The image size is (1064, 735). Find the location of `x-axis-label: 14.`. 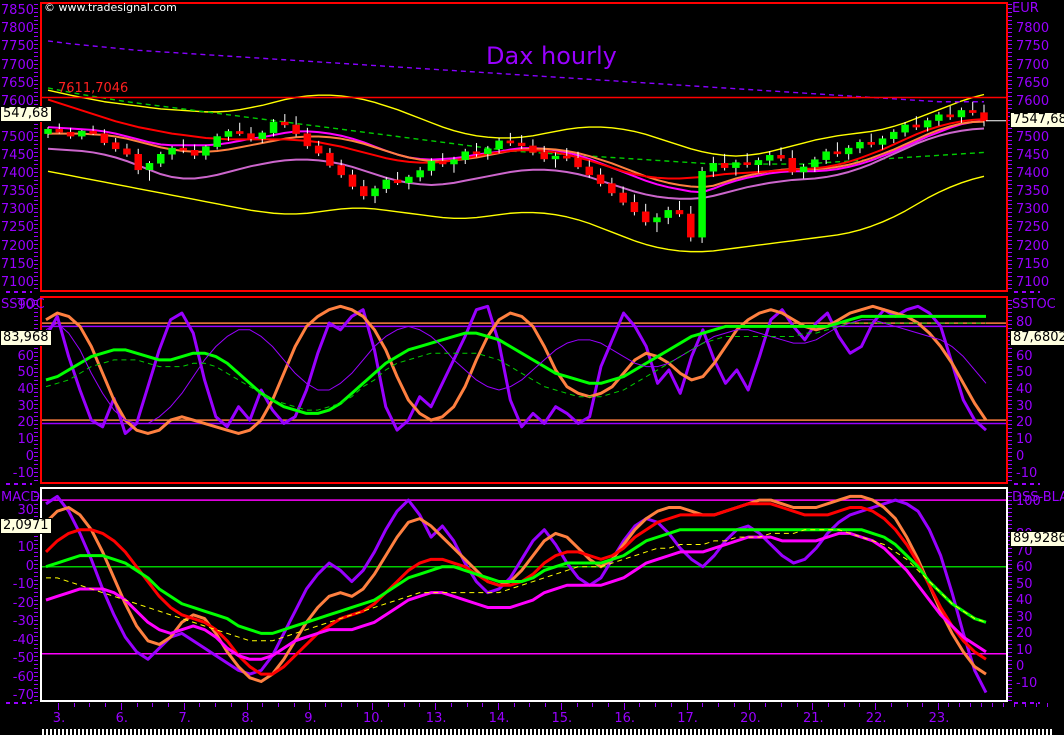

x-axis-label: 14. is located at coordinates (499, 718).